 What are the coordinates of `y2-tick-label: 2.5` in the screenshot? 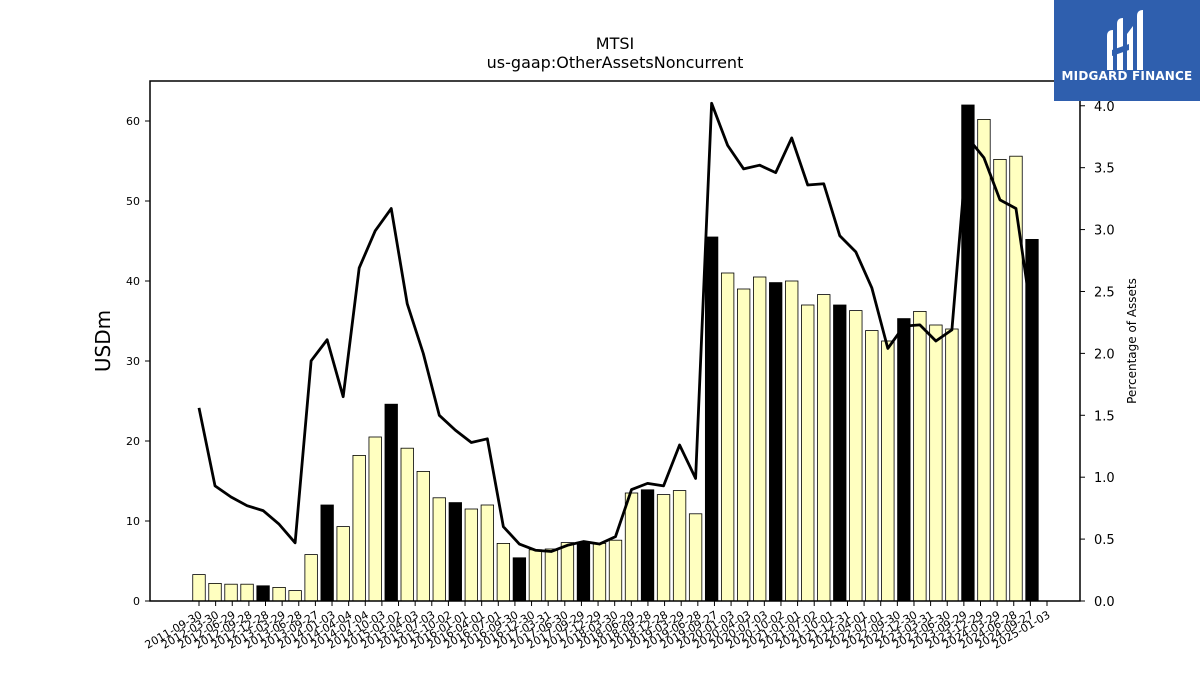 It's located at (1104, 292).